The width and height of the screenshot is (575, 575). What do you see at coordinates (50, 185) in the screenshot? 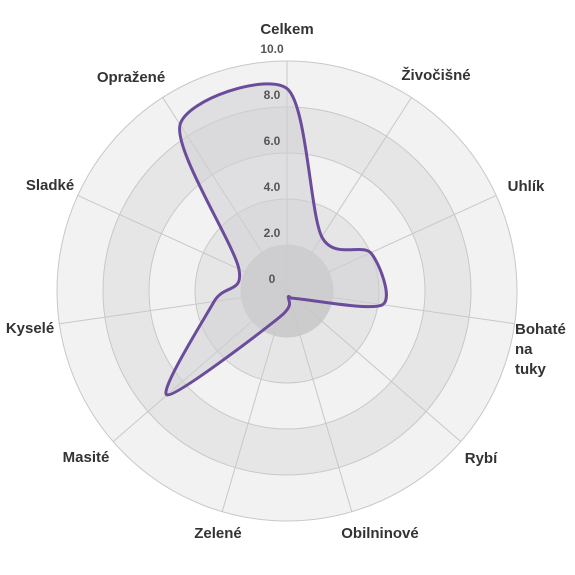
I see `category-label: Sladké` at bounding box center [50, 185].